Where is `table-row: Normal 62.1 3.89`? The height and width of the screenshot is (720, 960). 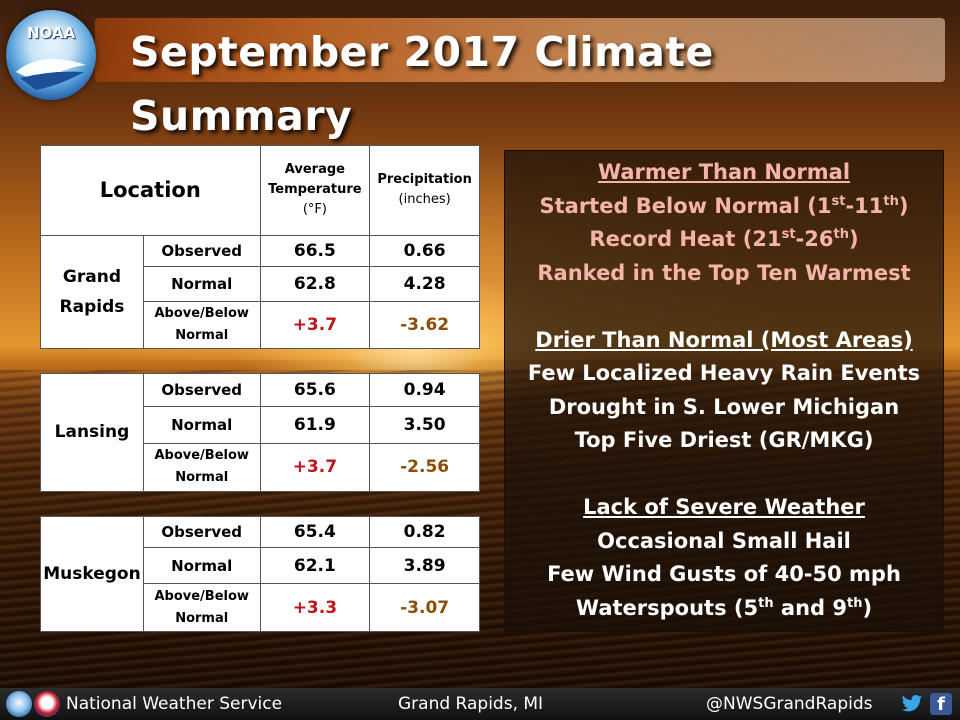 table-row: Normal 62.1 3.89 is located at coordinates (260, 566).